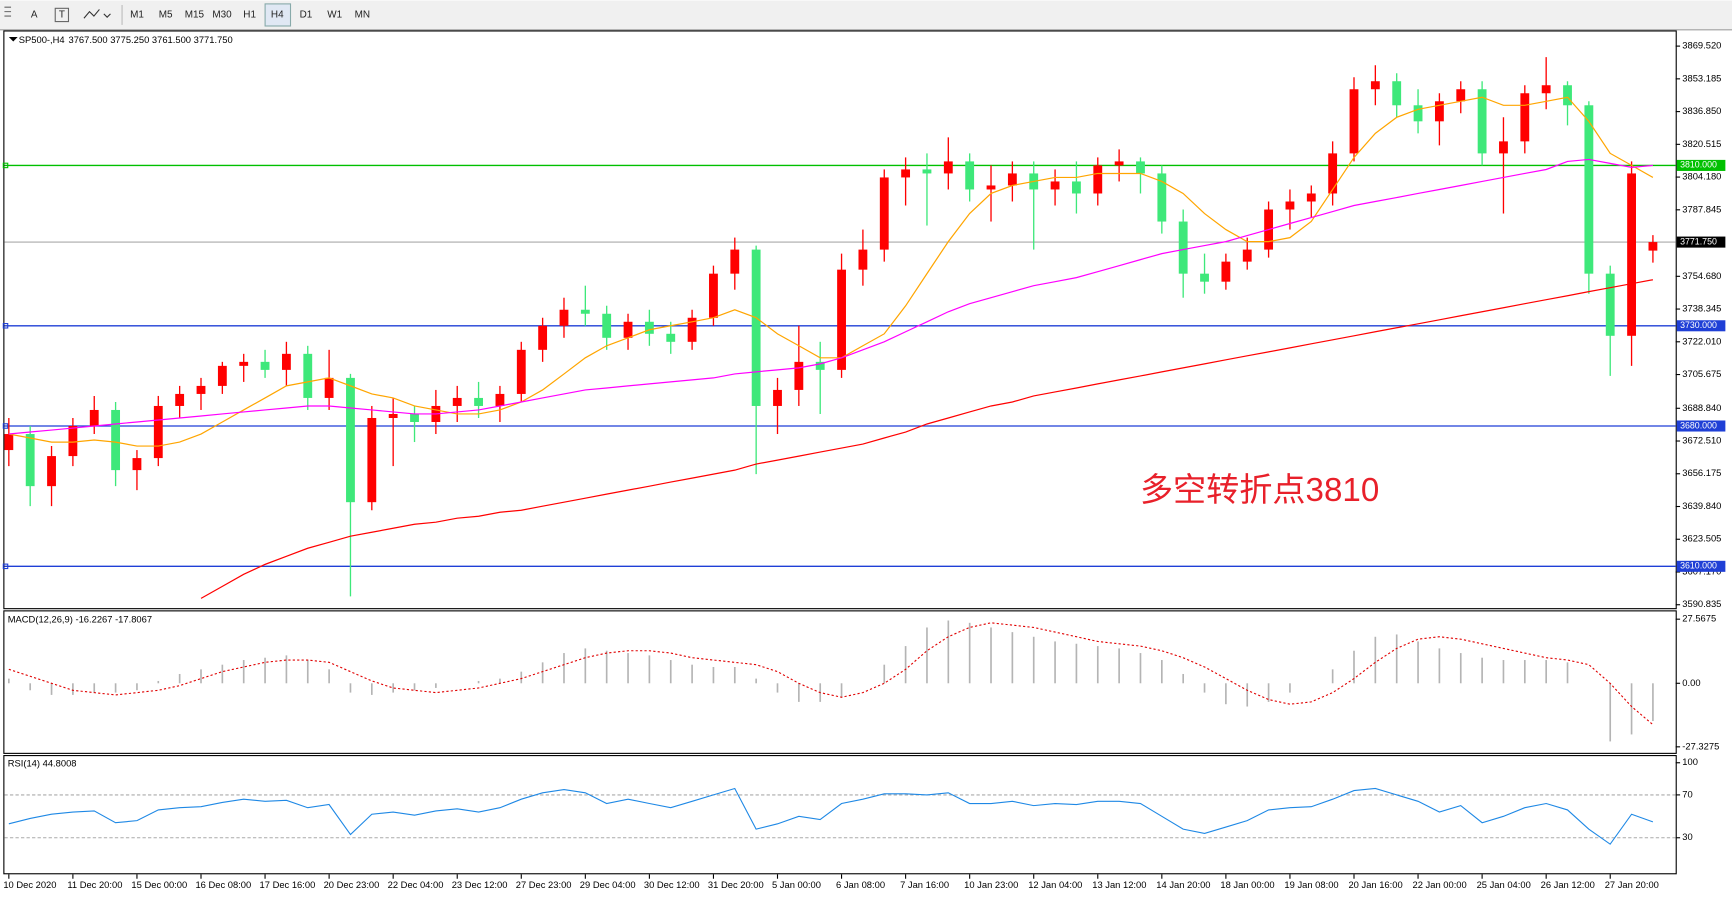 This screenshot has height=897, width=1732. Describe the element at coordinates (34, 15) in the screenshot. I see `tool-text: A` at that location.